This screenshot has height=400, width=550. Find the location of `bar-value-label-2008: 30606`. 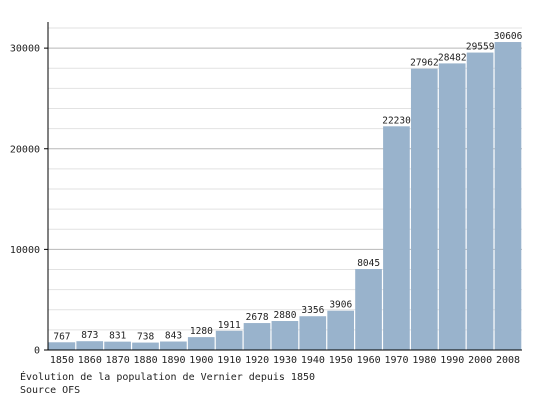

bar-value-label-2008: 30606 is located at coordinates (508, 36).